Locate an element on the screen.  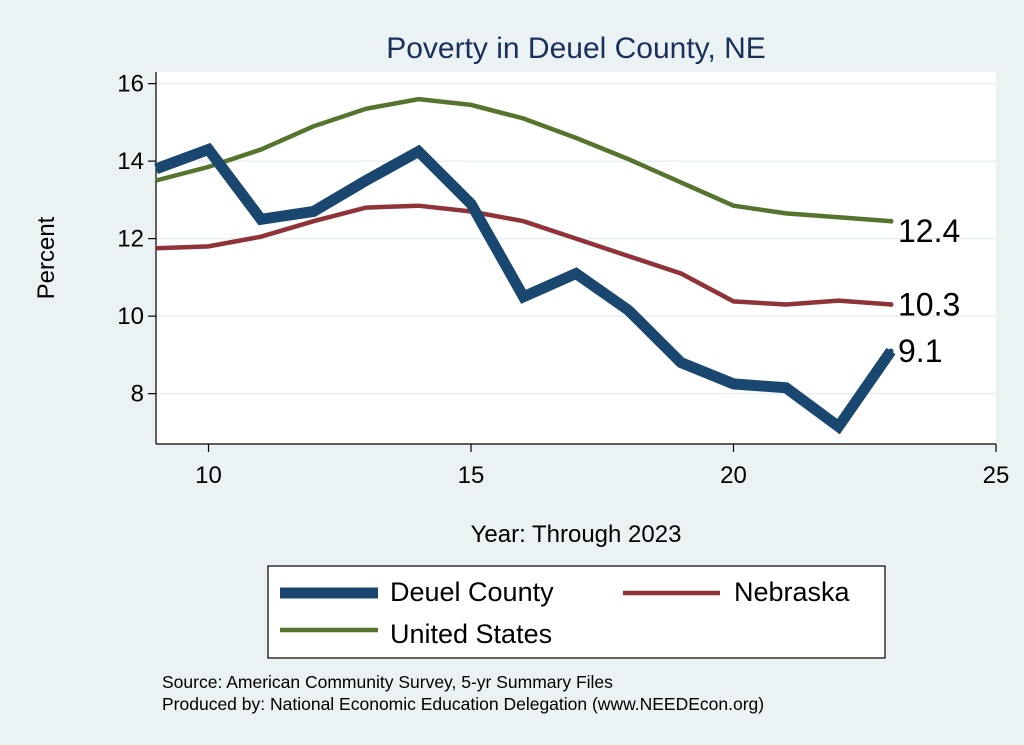
end-value-label: 9.1 is located at coordinates (920, 351).